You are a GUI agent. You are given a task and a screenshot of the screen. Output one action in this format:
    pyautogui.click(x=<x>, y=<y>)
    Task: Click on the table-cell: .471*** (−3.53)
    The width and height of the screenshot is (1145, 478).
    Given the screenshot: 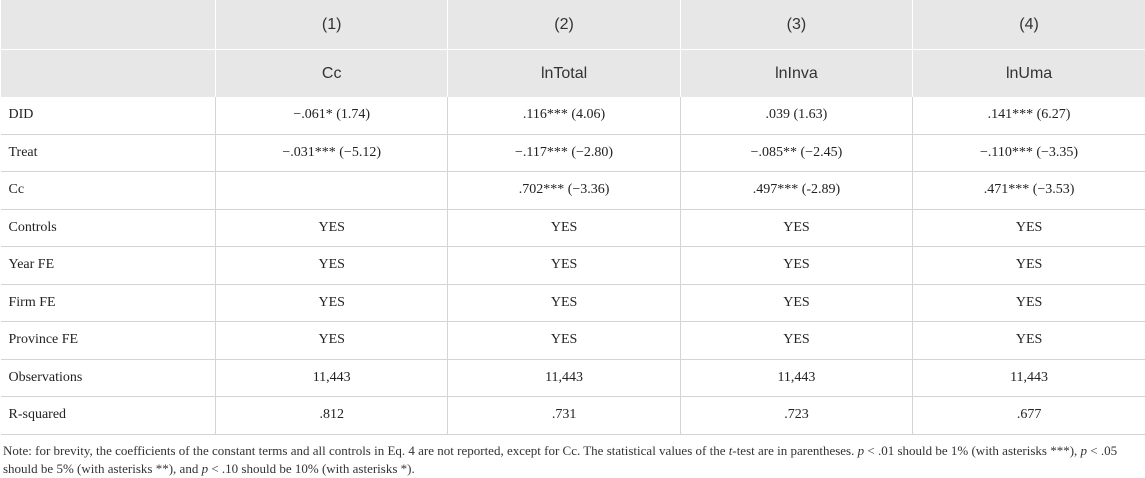 What is the action you would take?
    pyautogui.click(x=1029, y=191)
    